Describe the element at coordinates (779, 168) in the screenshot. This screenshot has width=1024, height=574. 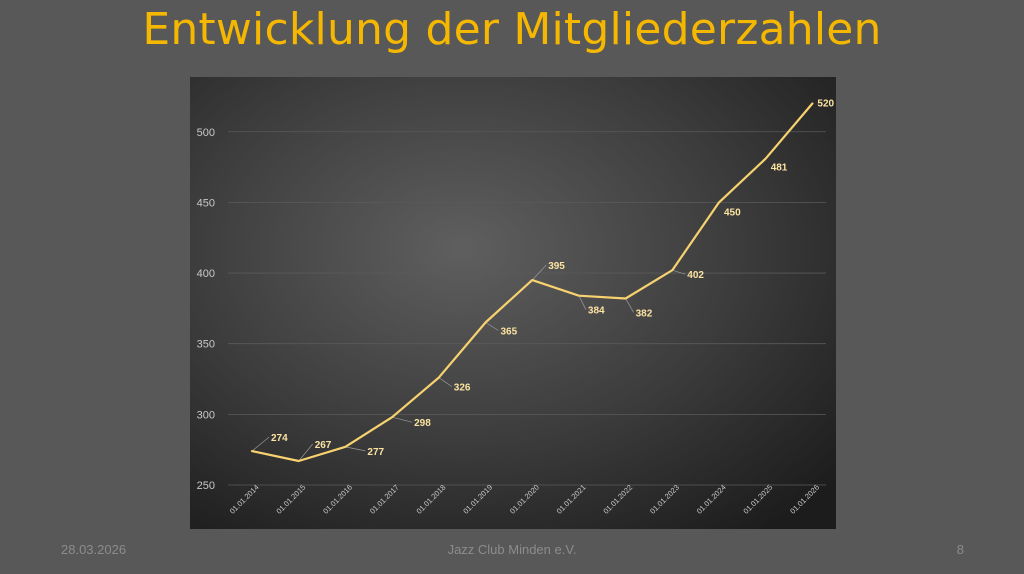
I see `data-label: 481` at that location.